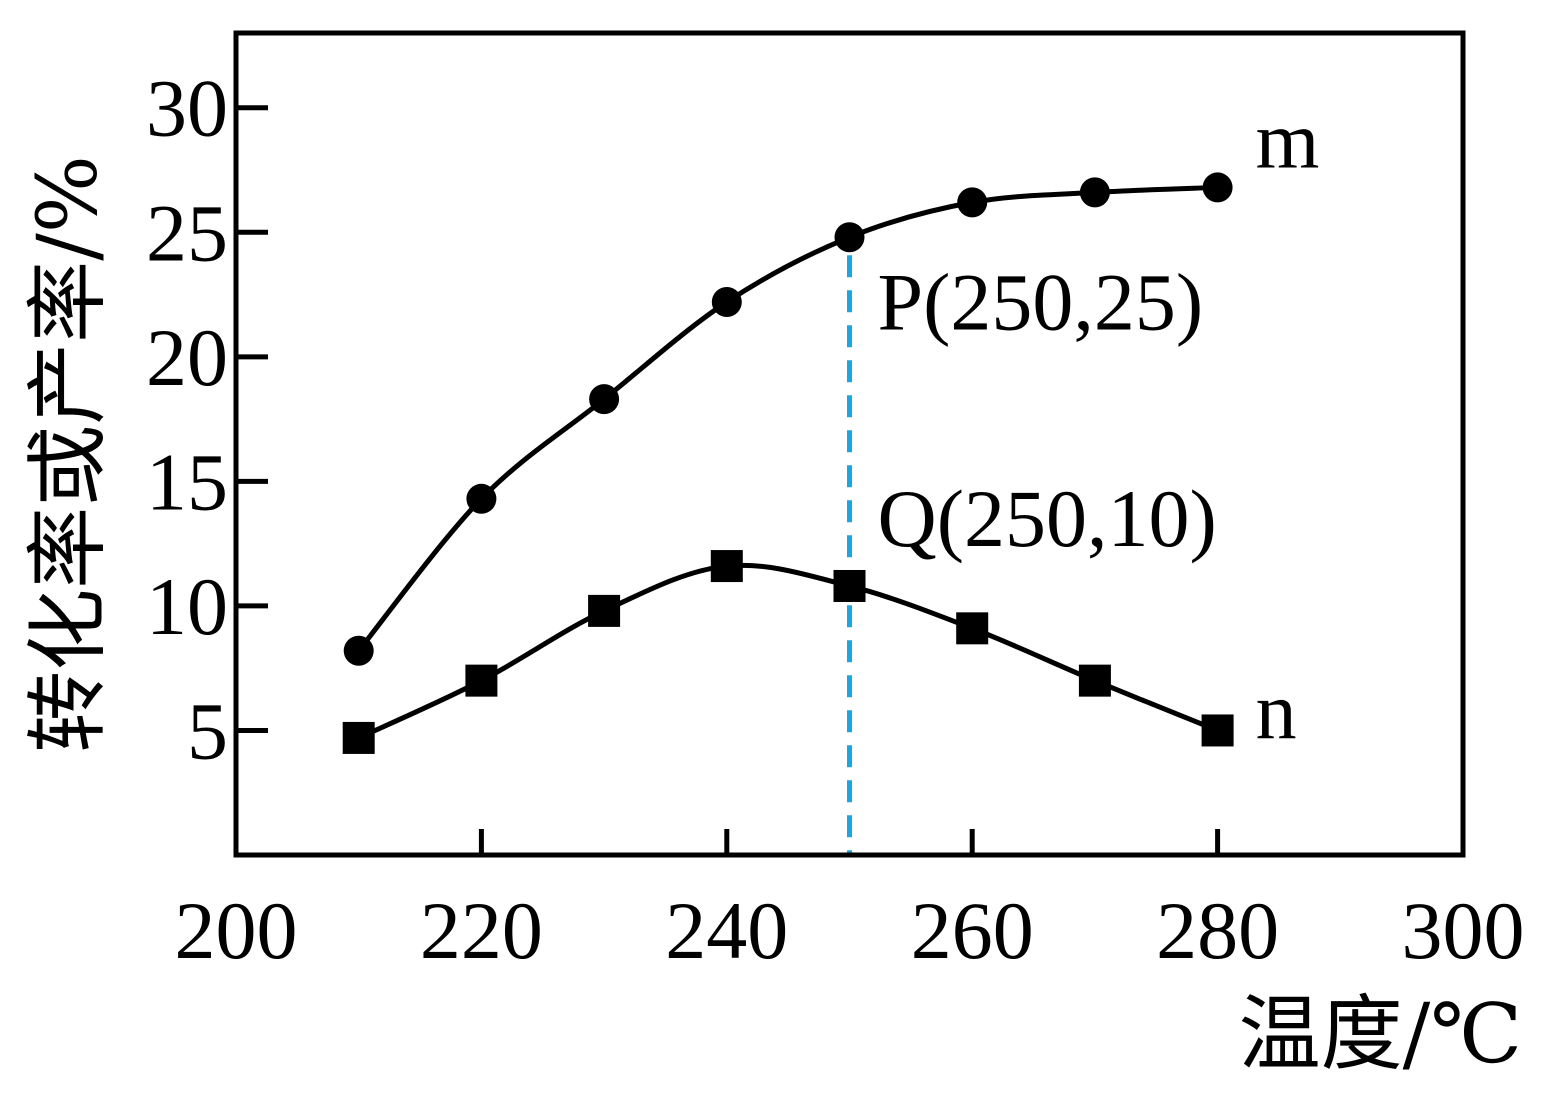  What do you see at coordinates (1217, 930) in the screenshot?
I see `x-tick-label-280: 280` at bounding box center [1217, 930].